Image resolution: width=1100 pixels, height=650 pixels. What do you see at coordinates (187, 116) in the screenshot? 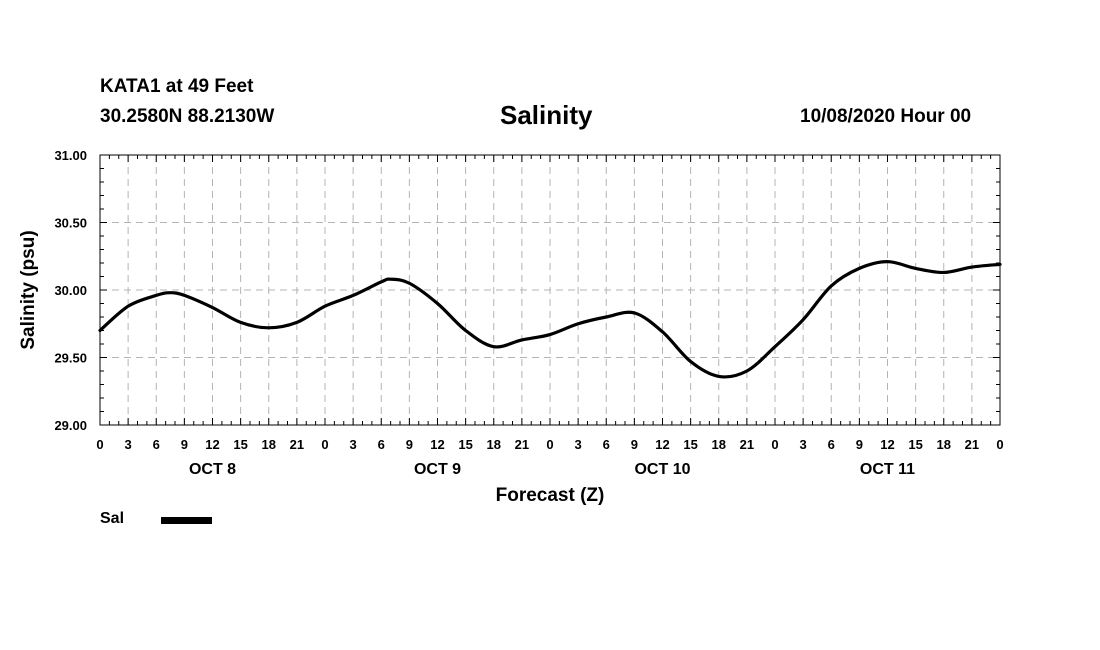
I see `coordinates-label: 30.2580N 88.2130W` at bounding box center [187, 116].